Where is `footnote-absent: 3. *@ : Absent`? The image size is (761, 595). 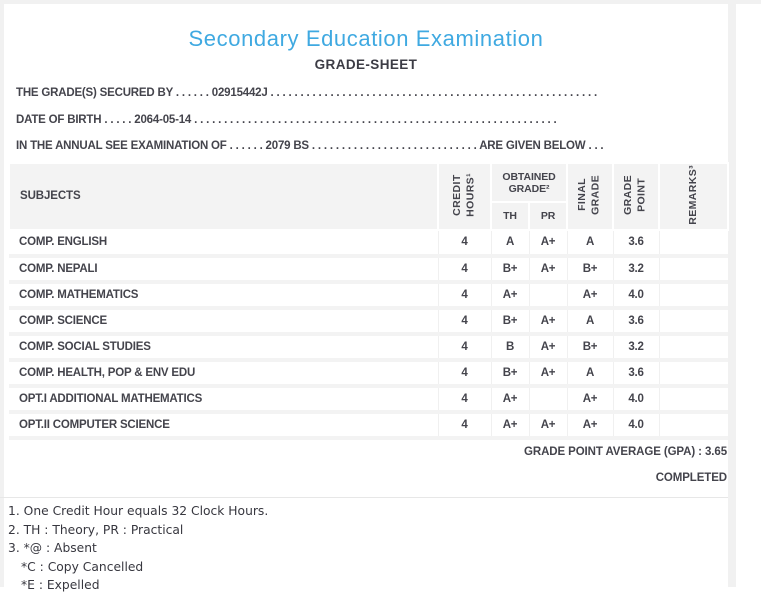 footnote-absent: 3. *@ : Absent is located at coordinates (52, 548).